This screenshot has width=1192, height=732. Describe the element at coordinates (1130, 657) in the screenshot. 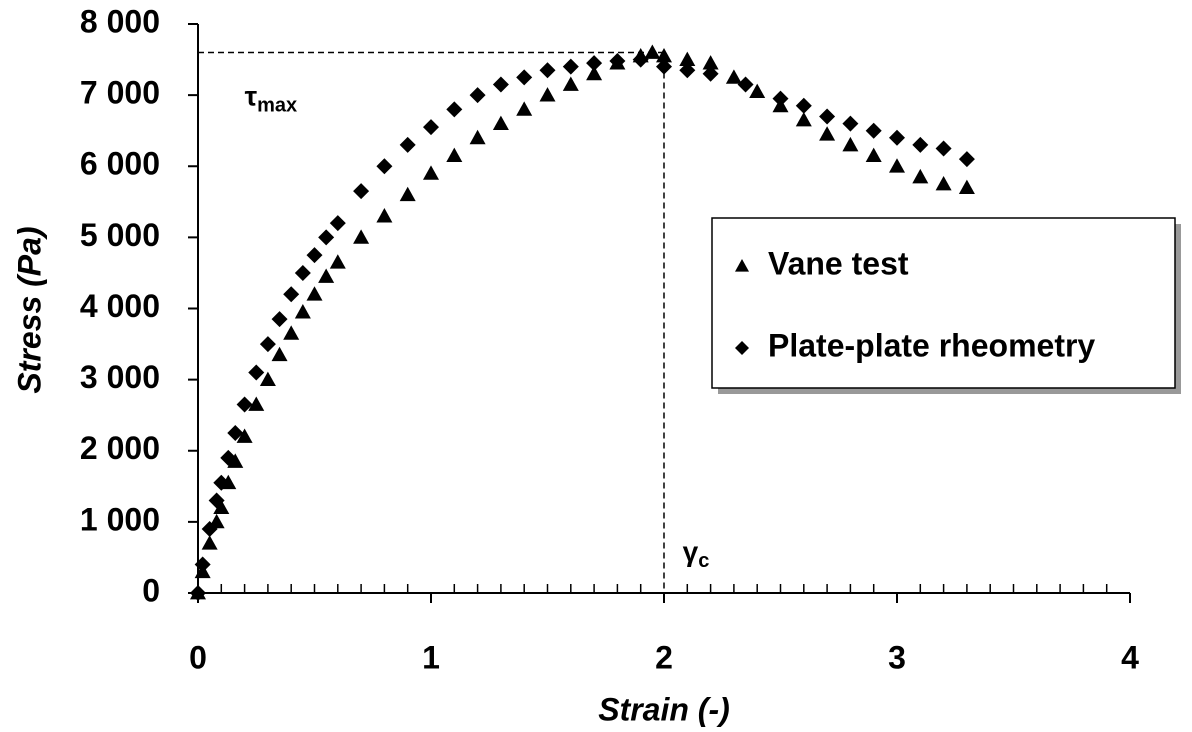

I see `x-tick-label: 4` at that location.